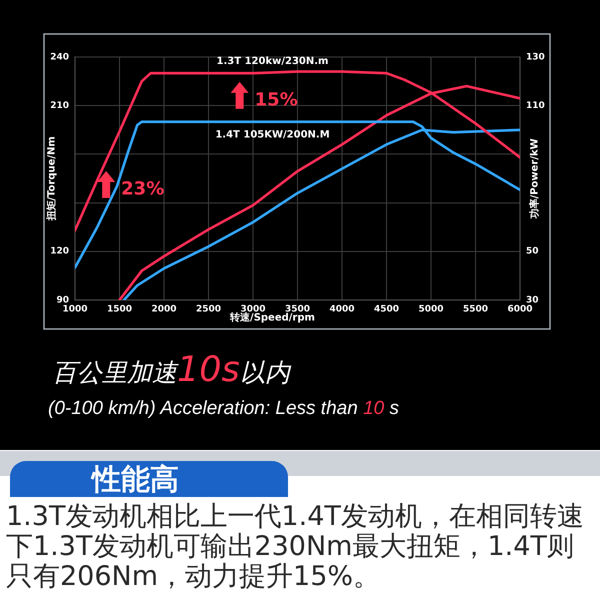 The image size is (600, 600). What do you see at coordinates (295, 546) in the screenshot?
I see `text: 1.3T发动机相比上一代1.4T发动机，在相同转速下1.3T发动机可输出230Nm最大扭矩，1.4T则只有206Nm，动力提升15%。` at bounding box center [295, 546].